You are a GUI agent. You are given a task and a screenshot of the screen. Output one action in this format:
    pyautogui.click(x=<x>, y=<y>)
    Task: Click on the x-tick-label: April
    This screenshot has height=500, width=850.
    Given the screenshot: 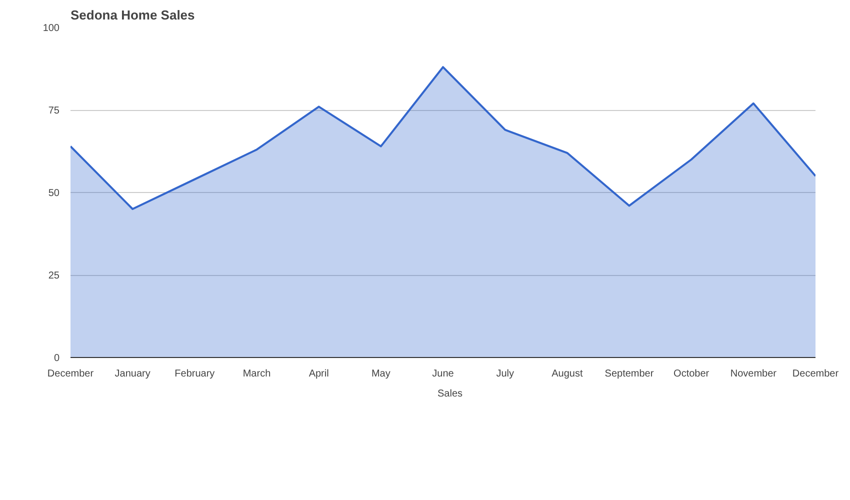 What is the action you would take?
    pyautogui.click(x=318, y=374)
    